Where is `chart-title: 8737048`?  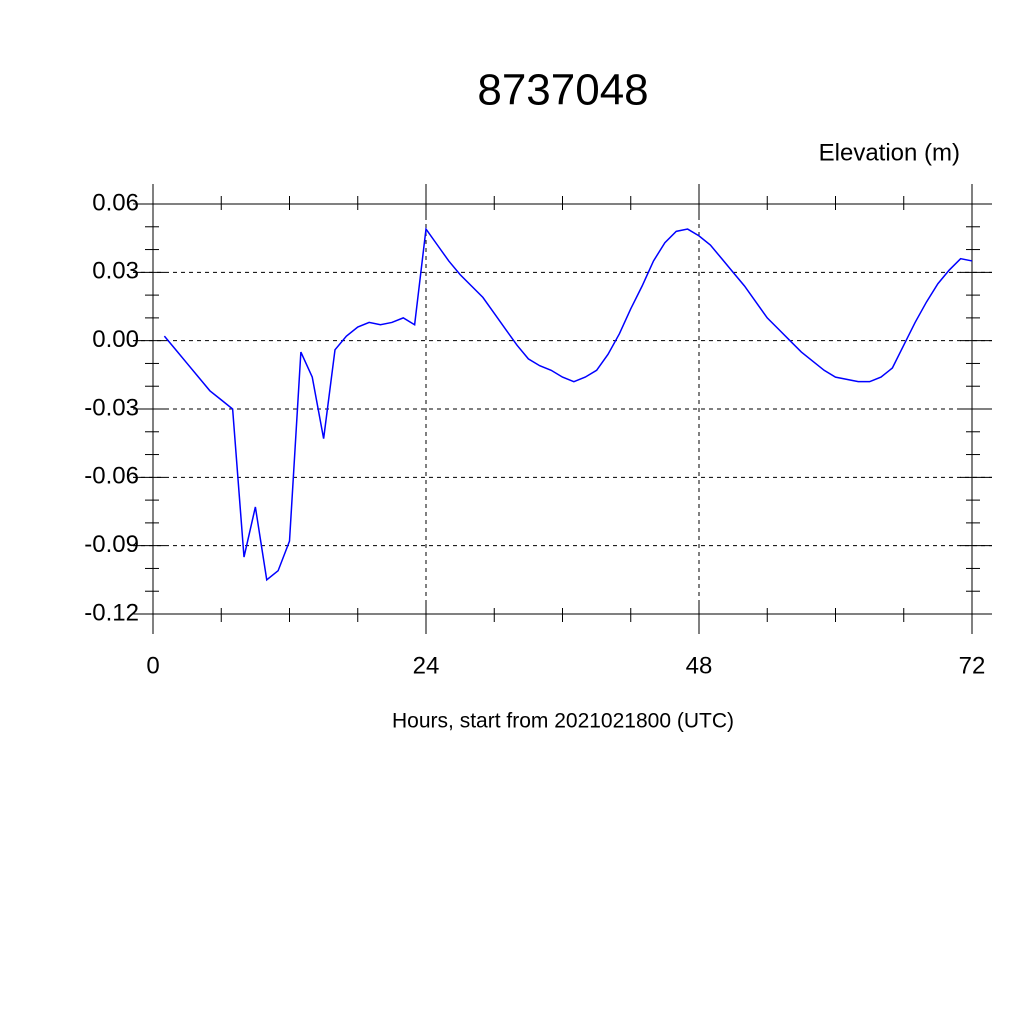
chart-title: 8737048 is located at coordinates (562, 90).